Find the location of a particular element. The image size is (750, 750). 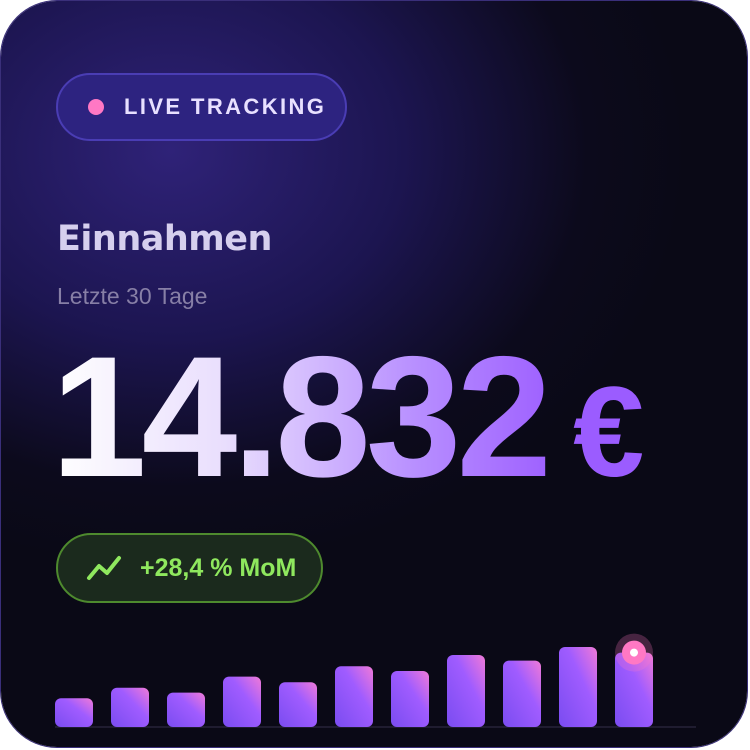

live-tracking-label: LIVE TRACKING is located at coordinates (225, 106).